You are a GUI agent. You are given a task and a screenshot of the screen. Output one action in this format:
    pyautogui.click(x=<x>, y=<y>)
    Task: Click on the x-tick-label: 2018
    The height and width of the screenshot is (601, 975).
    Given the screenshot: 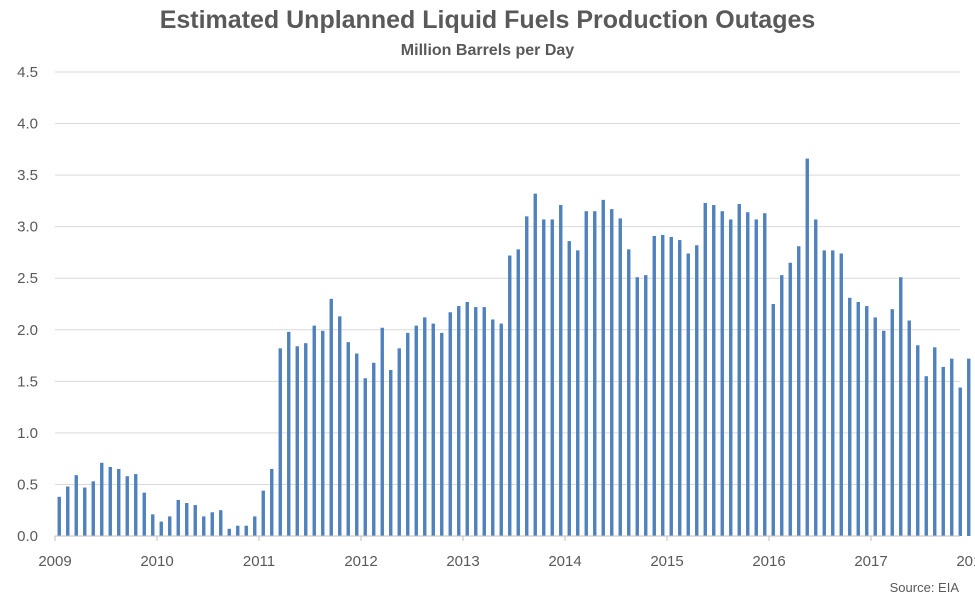 What is the action you would take?
    pyautogui.click(x=965, y=561)
    